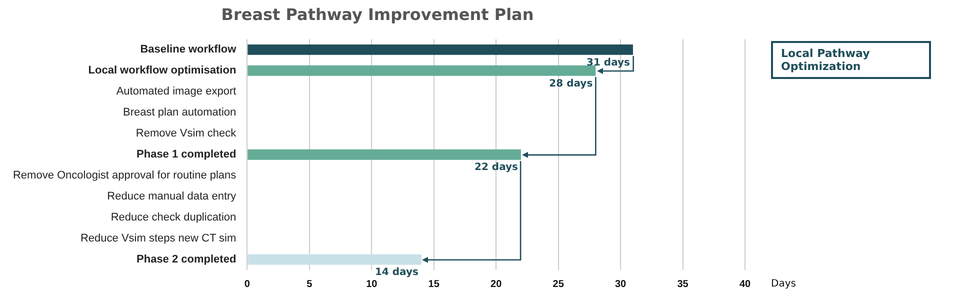  I want to click on data-label: 28 days, so click(571, 84).